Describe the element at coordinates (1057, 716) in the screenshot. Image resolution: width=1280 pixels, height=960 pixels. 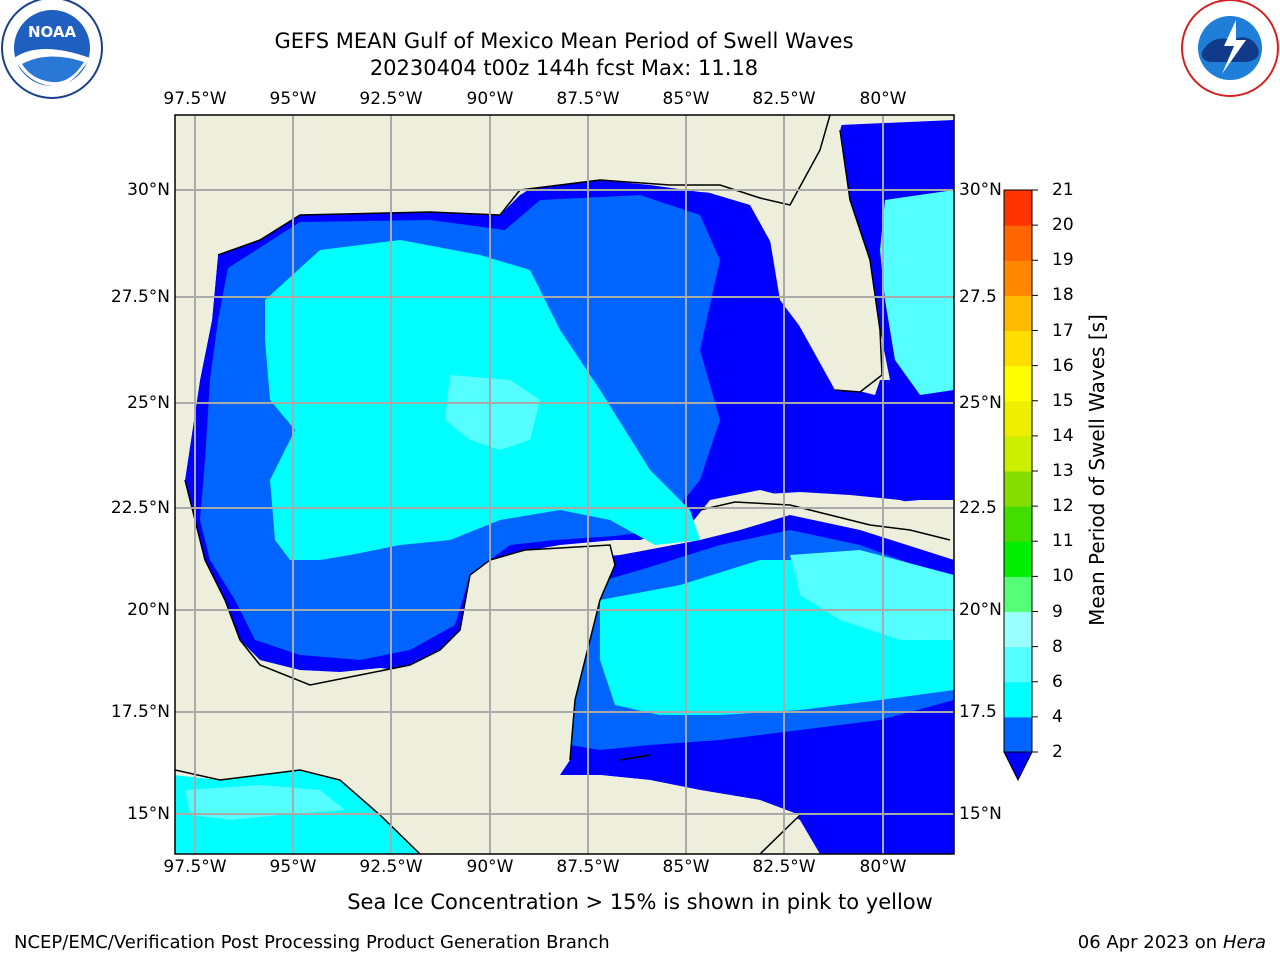
I see `colorbar-tick-label: 4` at that location.